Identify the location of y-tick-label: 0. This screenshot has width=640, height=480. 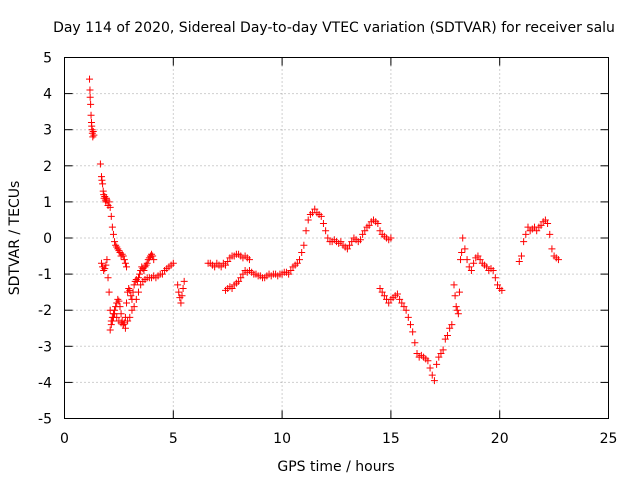
(47, 239).